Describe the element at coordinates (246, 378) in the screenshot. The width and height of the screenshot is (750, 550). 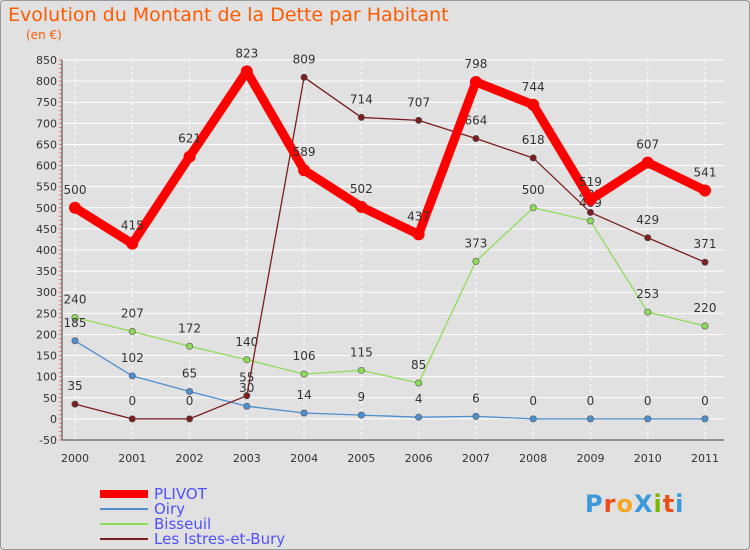
I see `data-label: 55` at that location.